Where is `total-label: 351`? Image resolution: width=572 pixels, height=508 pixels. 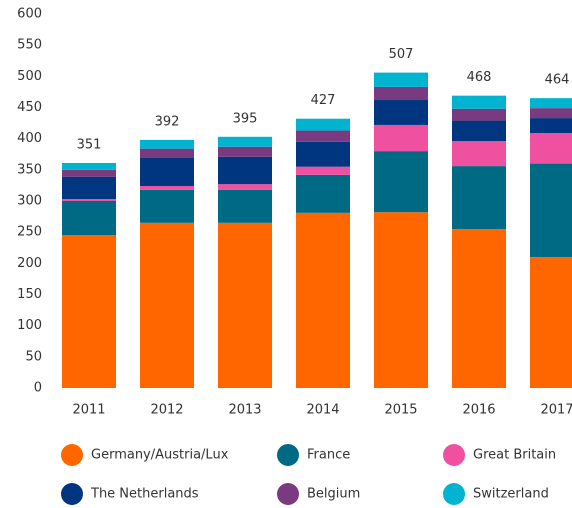 total-label: 351 is located at coordinates (89, 144).